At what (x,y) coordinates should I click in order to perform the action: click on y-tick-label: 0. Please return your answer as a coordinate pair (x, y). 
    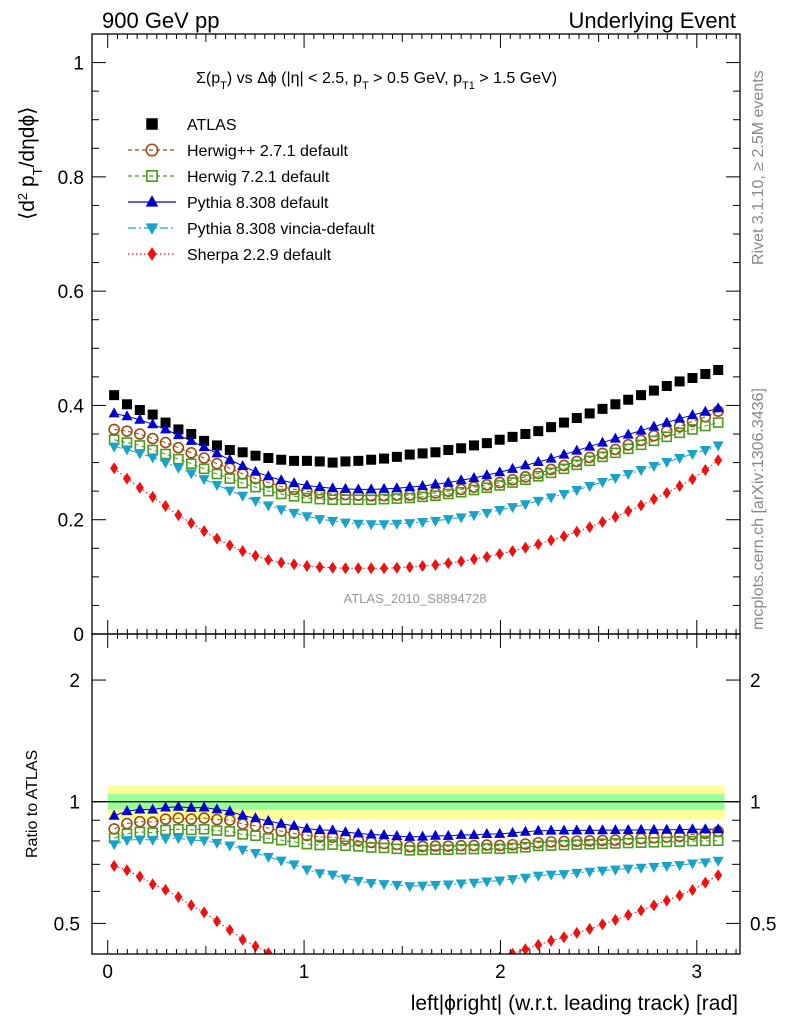
    Looking at the image, I should click on (78, 635).